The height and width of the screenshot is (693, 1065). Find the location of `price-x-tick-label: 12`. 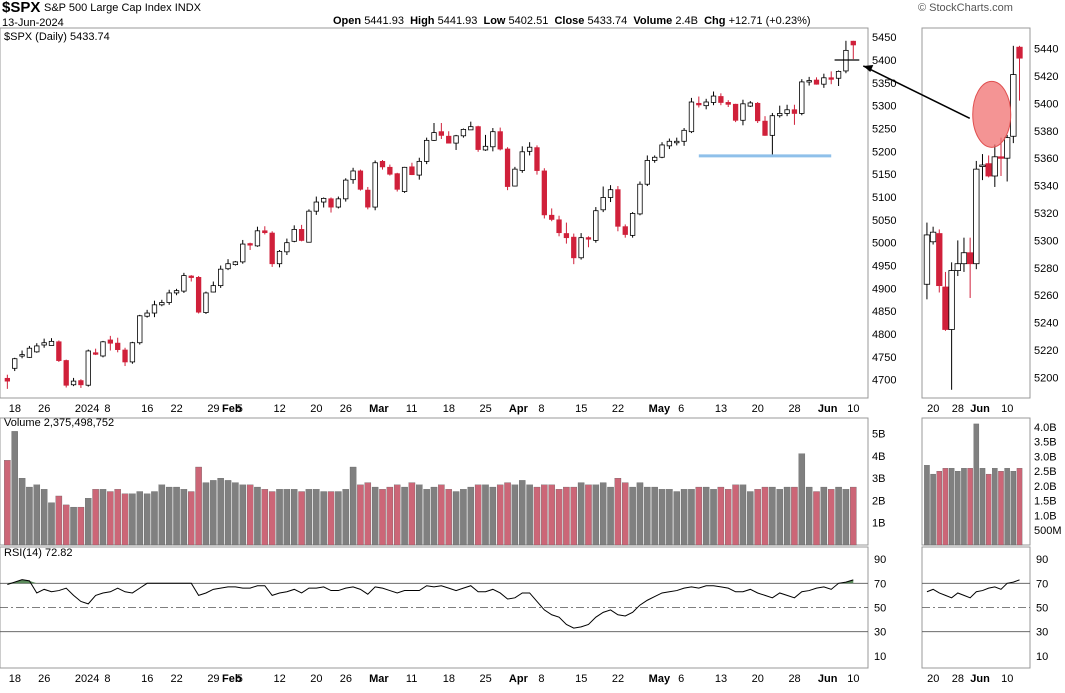

price-x-tick-label: 12 is located at coordinates (280, 409).